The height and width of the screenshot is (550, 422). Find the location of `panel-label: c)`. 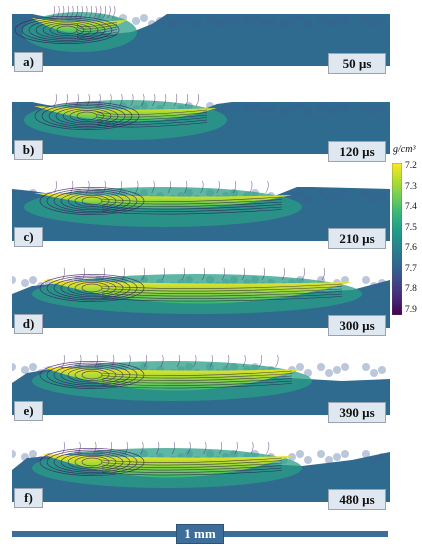

panel-label: c) is located at coordinates (28, 237).